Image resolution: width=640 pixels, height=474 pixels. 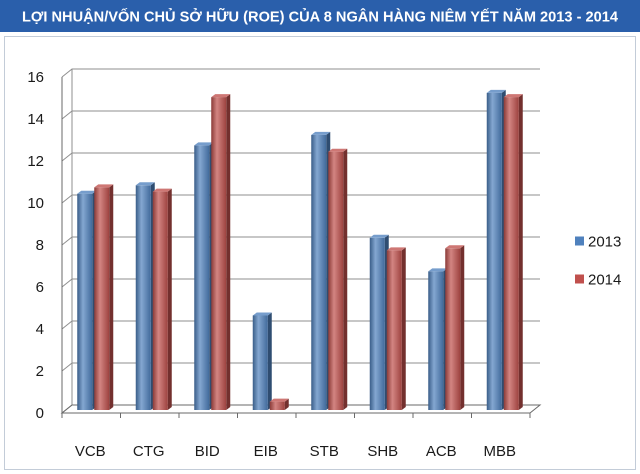 I want to click on bar-2014-bid, so click(x=221, y=252).